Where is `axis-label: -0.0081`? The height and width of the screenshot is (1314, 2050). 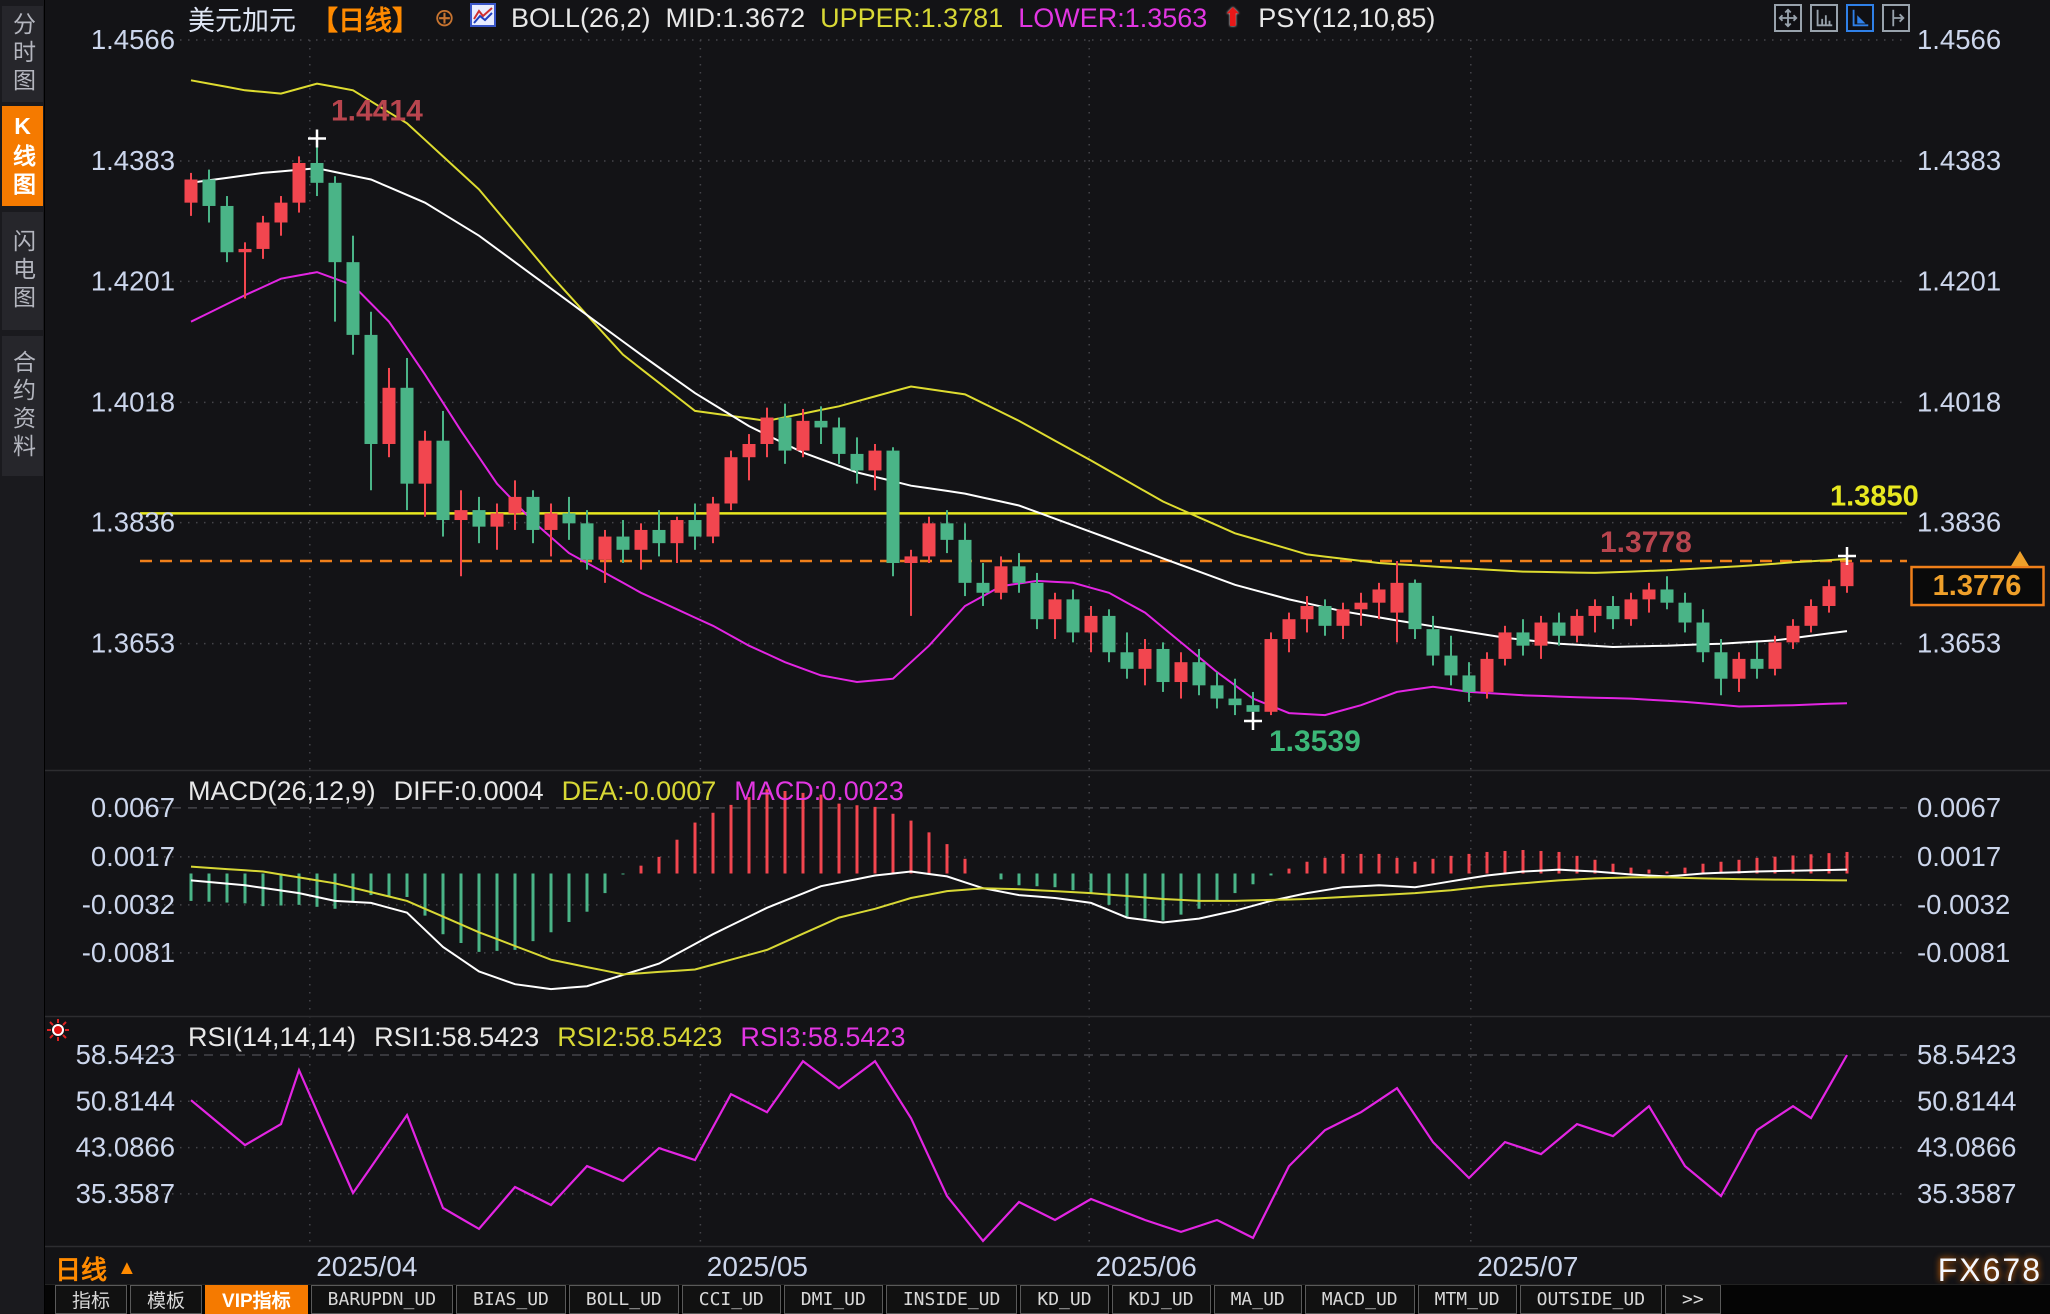
axis-label: -0.0081 is located at coordinates (128, 952).